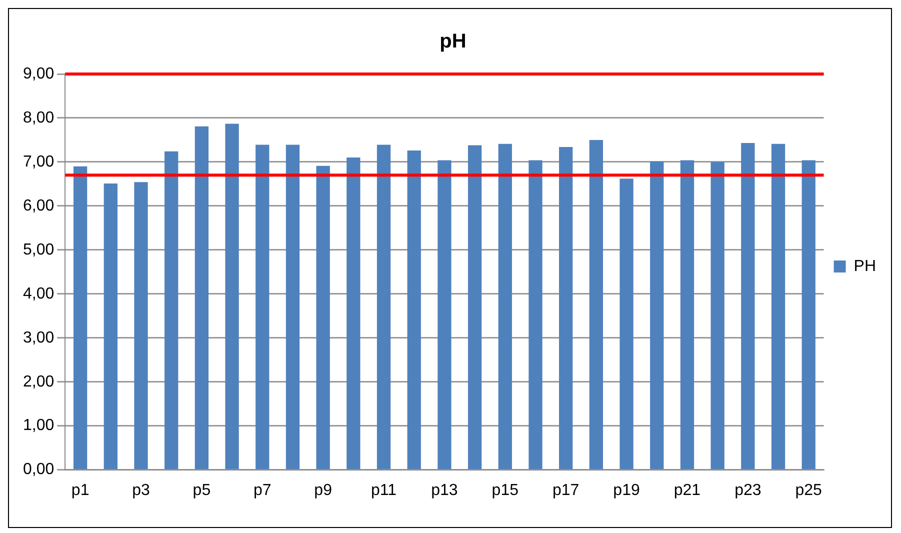 The width and height of the screenshot is (901, 533). Describe the element at coordinates (865, 266) in the screenshot. I see `legend-label: PH` at that location.